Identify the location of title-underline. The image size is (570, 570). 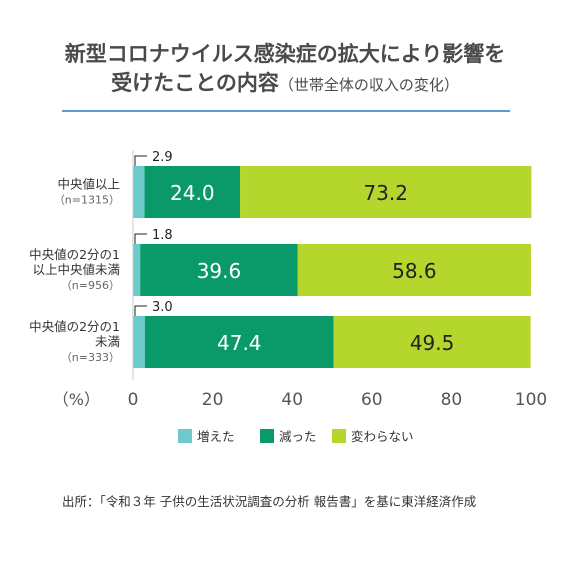
(286, 111).